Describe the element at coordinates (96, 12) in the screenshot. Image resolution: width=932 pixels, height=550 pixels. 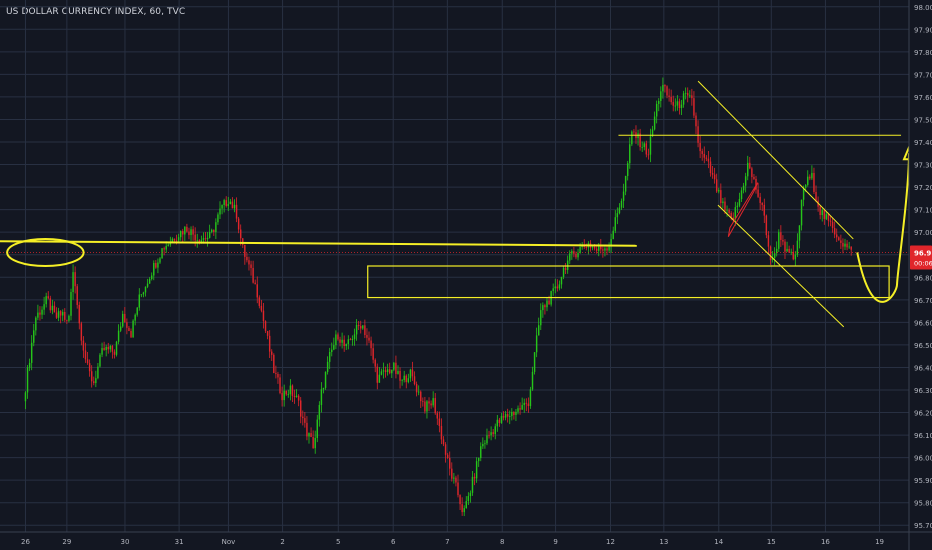
I see `chart-title: US DOLLAR CURRENCY INDEX, 60, TVC` at that location.